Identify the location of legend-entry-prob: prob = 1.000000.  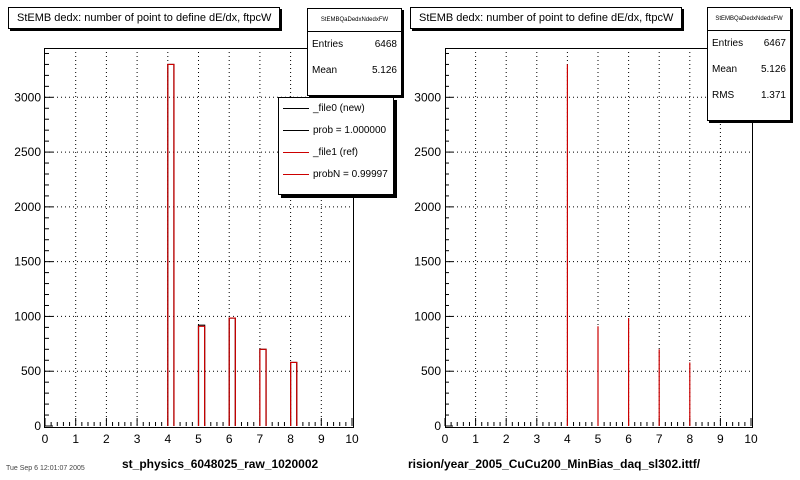
(336, 131).